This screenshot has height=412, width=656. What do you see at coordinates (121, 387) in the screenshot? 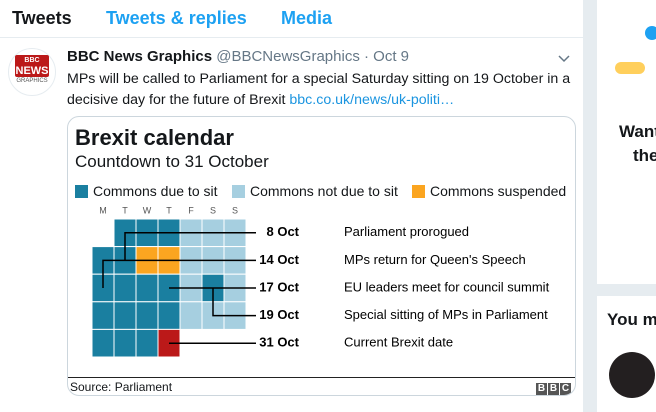
I see `source: Source: Parliament` at bounding box center [121, 387].